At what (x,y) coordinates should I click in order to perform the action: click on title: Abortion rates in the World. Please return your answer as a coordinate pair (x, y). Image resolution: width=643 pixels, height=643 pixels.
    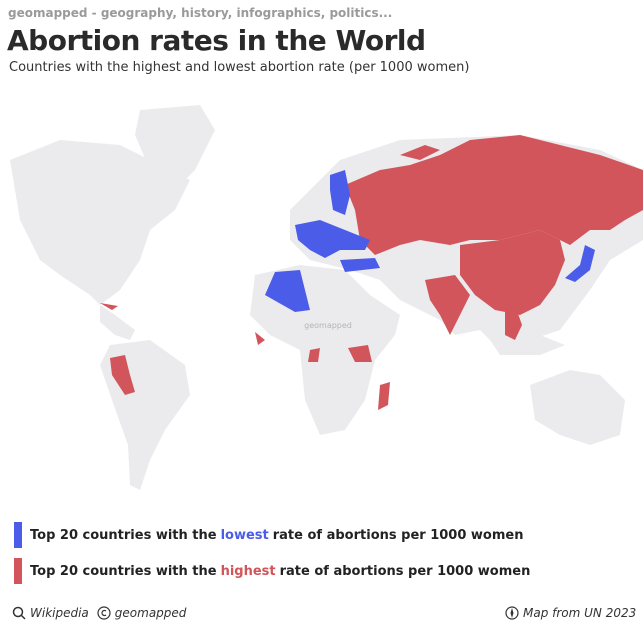
    Looking at the image, I should click on (216, 40).